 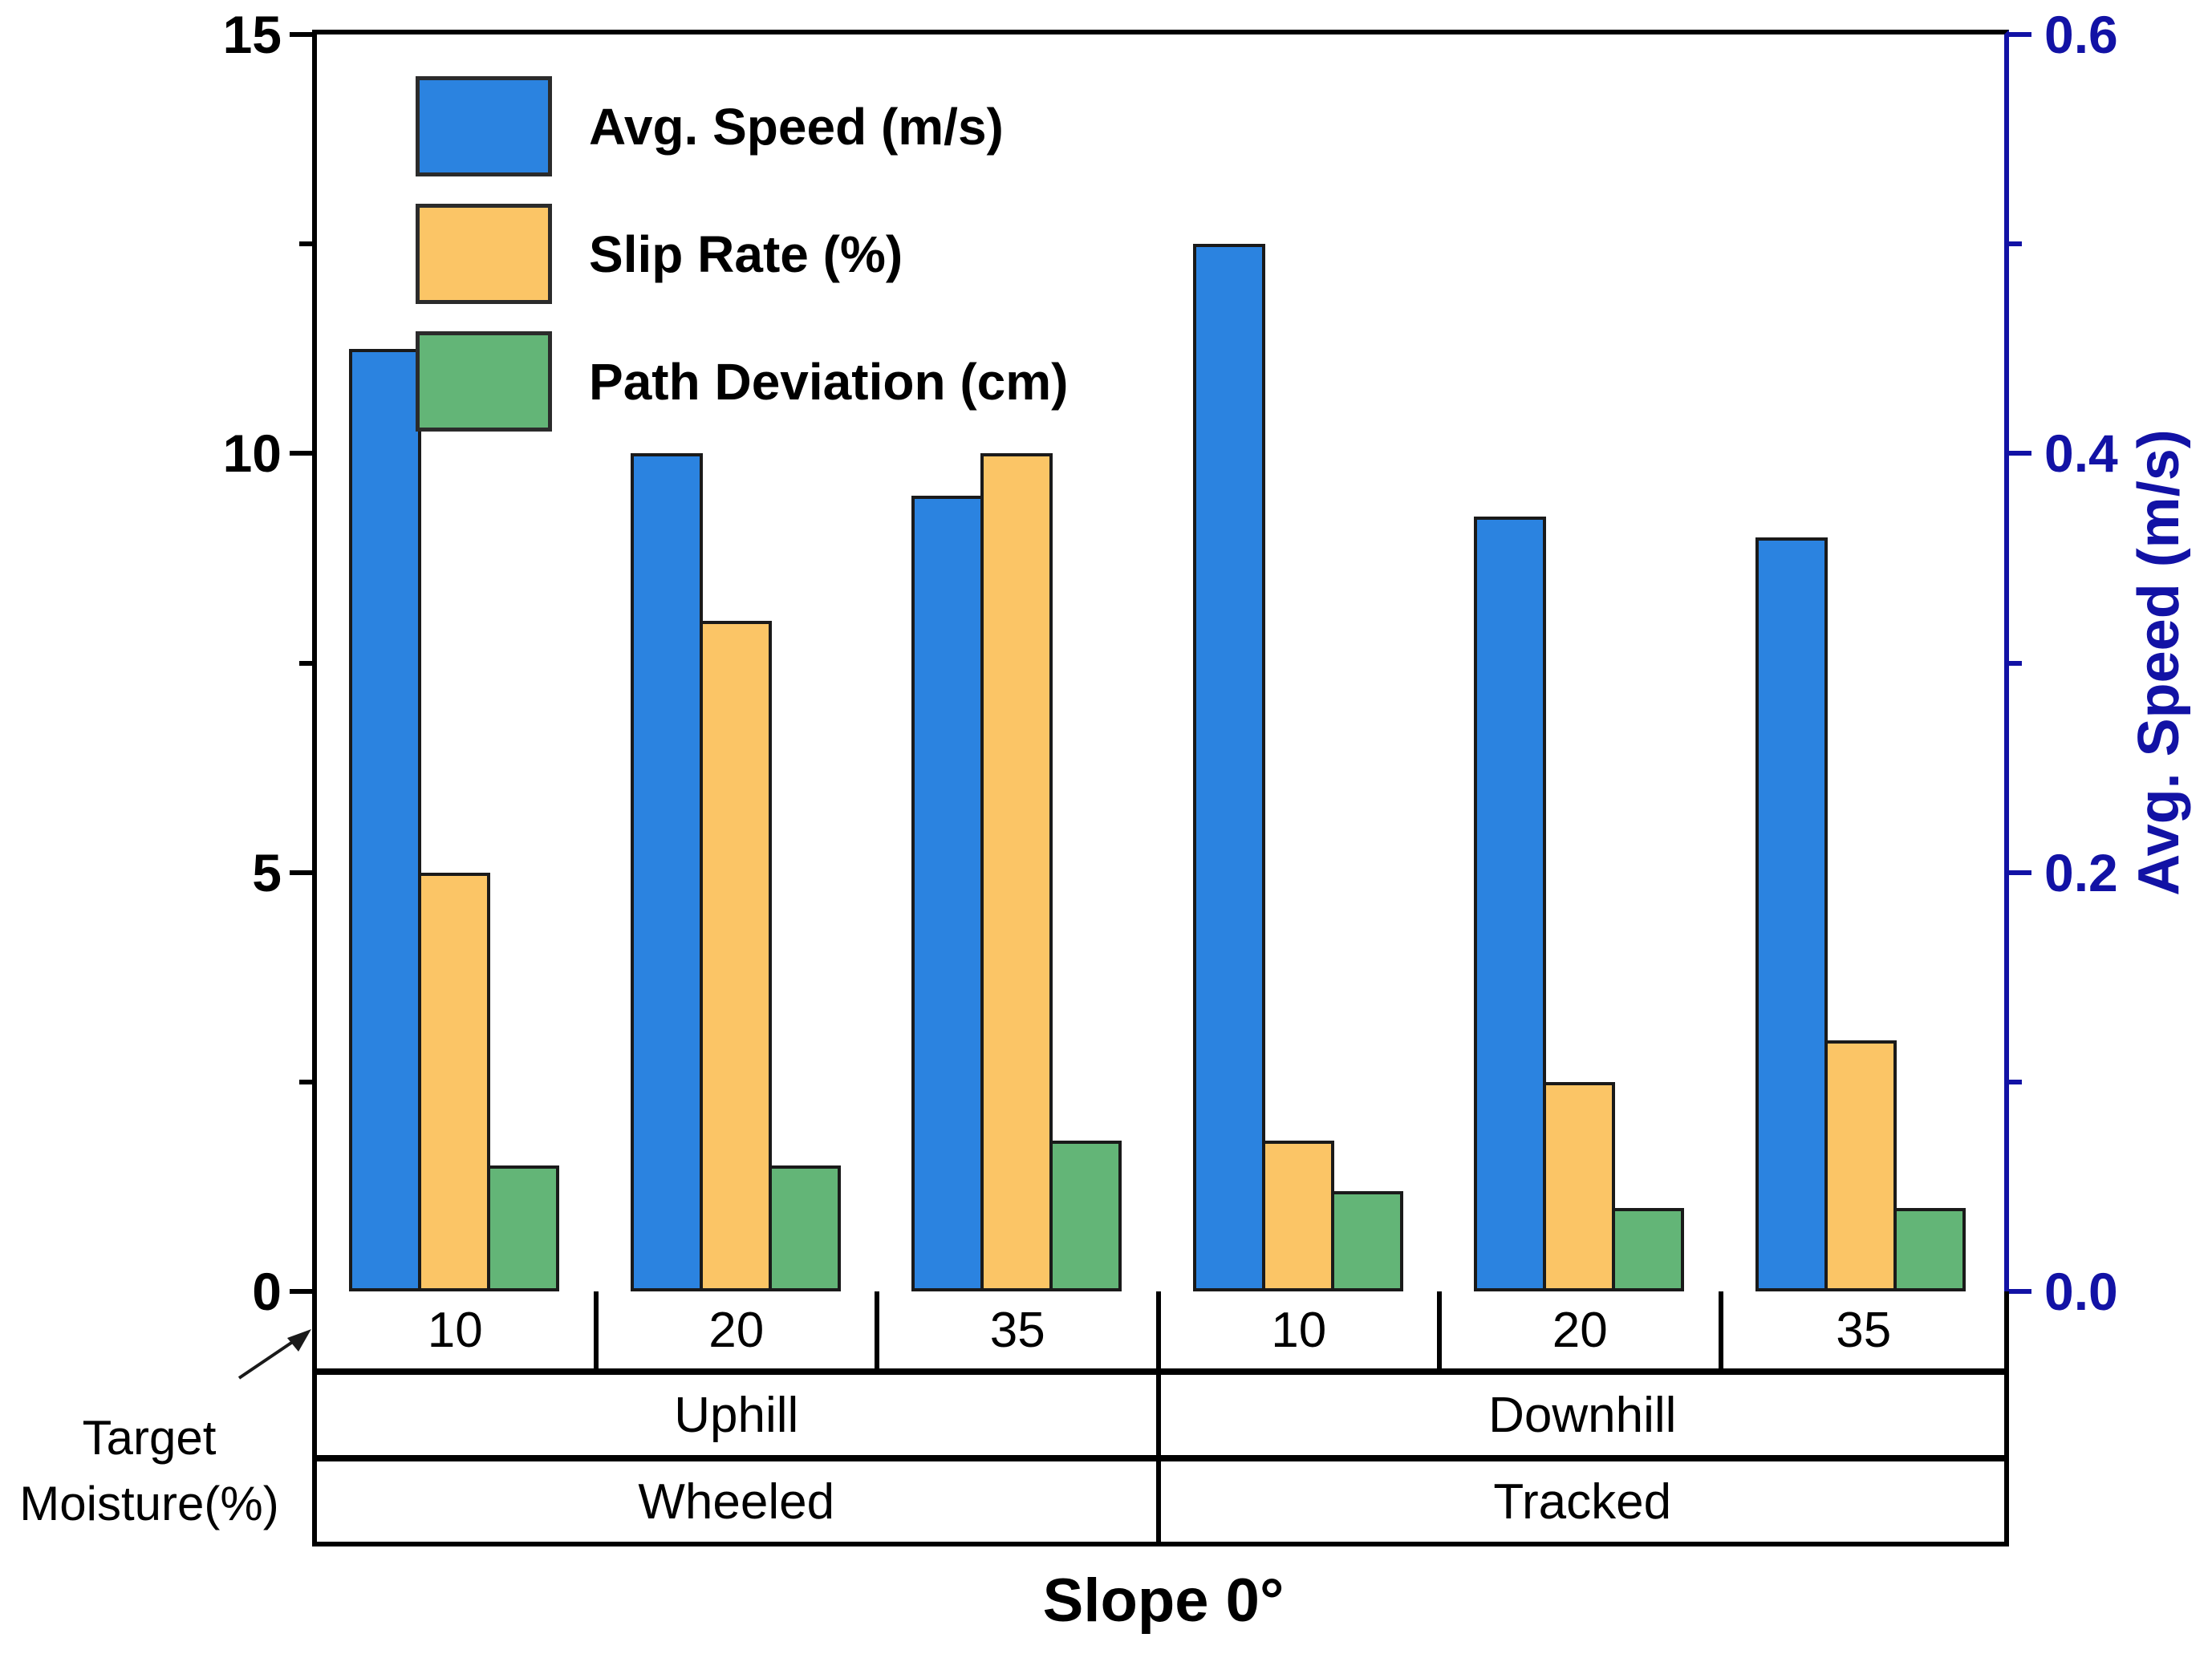 What do you see at coordinates (2020, 872) in the screenshot?
I see `right-major-tick-0.2` at bounding box center [2020, 872].